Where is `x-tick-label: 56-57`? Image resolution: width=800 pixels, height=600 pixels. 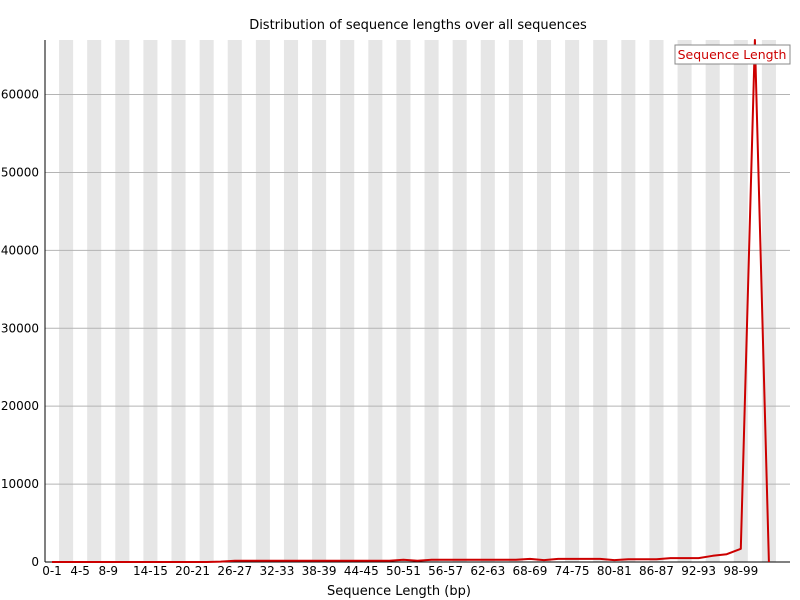 x-tick-label: 56-57 is located at coordinates (445, 571).